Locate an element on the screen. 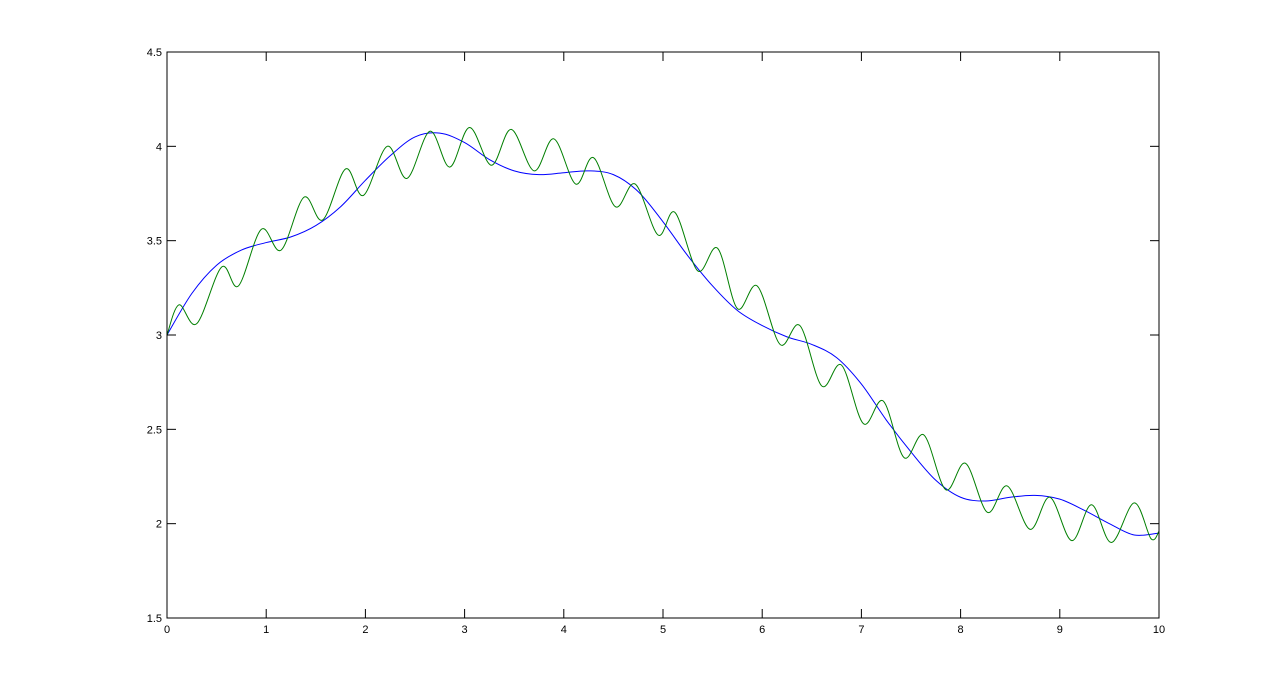 Image resolution: width=1281 pixels, height=694 pixels. x-tick-label: 3 is located at coordinates (465, 630).